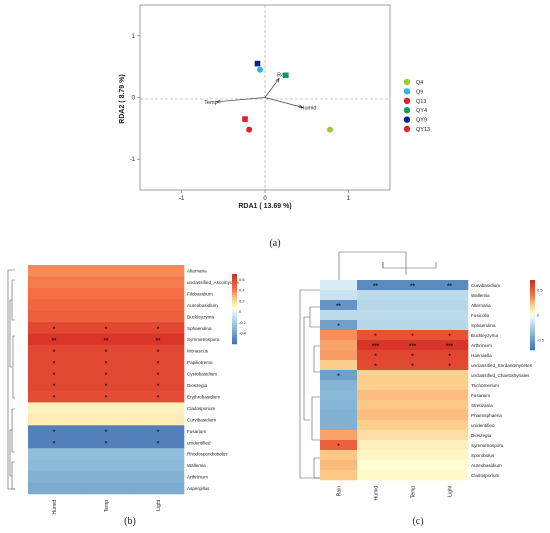 The height and width of the screenshot is (533, 550). I want to click on heatmap-row-label: Dioszegia, so click(481, 435).